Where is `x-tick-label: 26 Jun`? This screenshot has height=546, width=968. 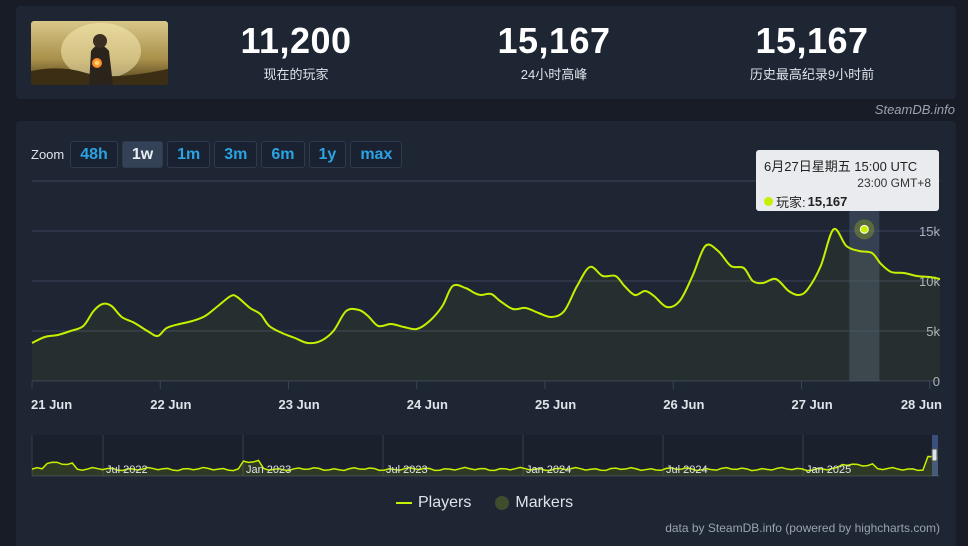 x-tick-label: 26 Jun is located at coordinates (683, 404).